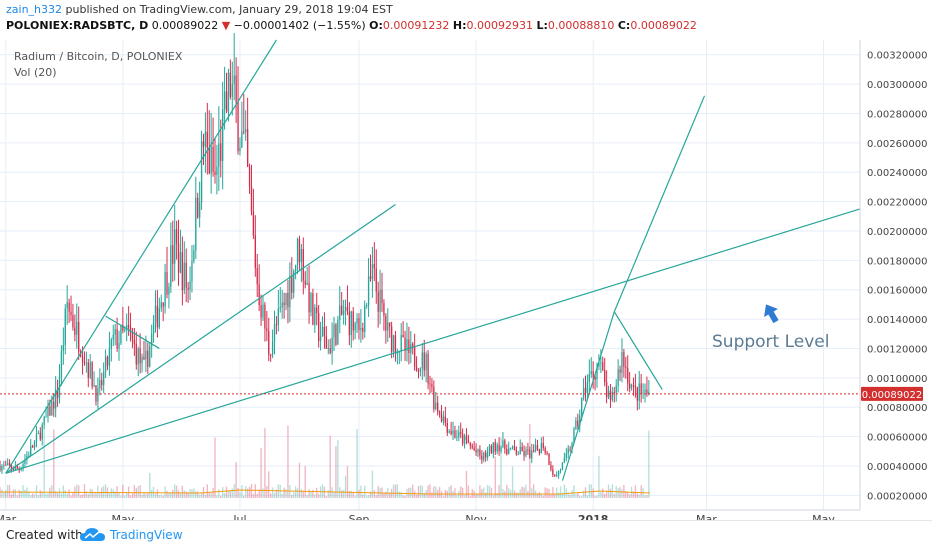 Image resolution: width=932 pixels, height=551 pixels. Describe the element at coordinates (239, 516) in the screenshot. I see `x-tick-label: Jul` at that location.